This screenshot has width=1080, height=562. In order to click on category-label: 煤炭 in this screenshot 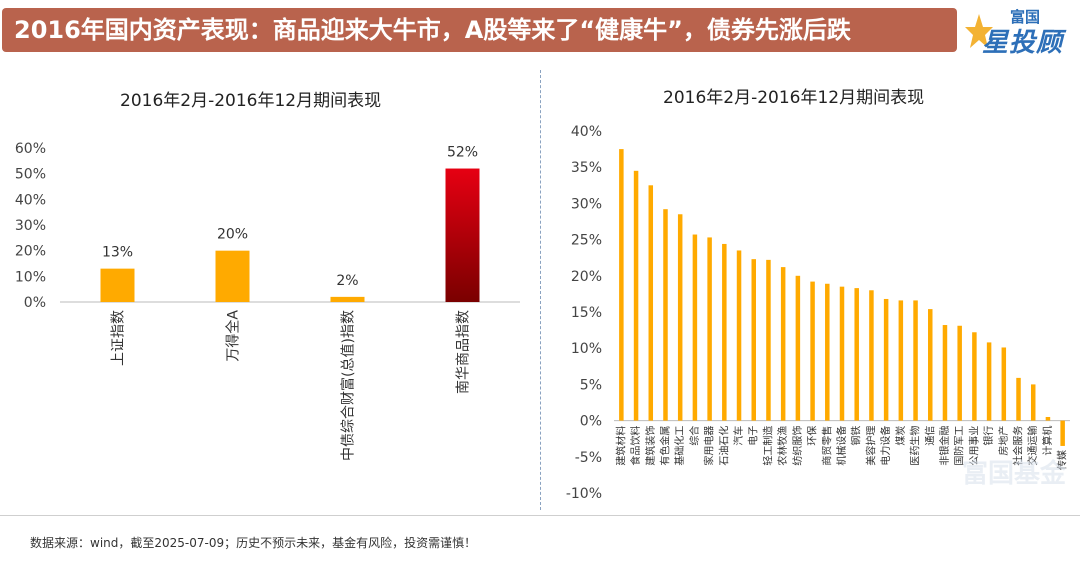, I will do `click(900, 436)`.